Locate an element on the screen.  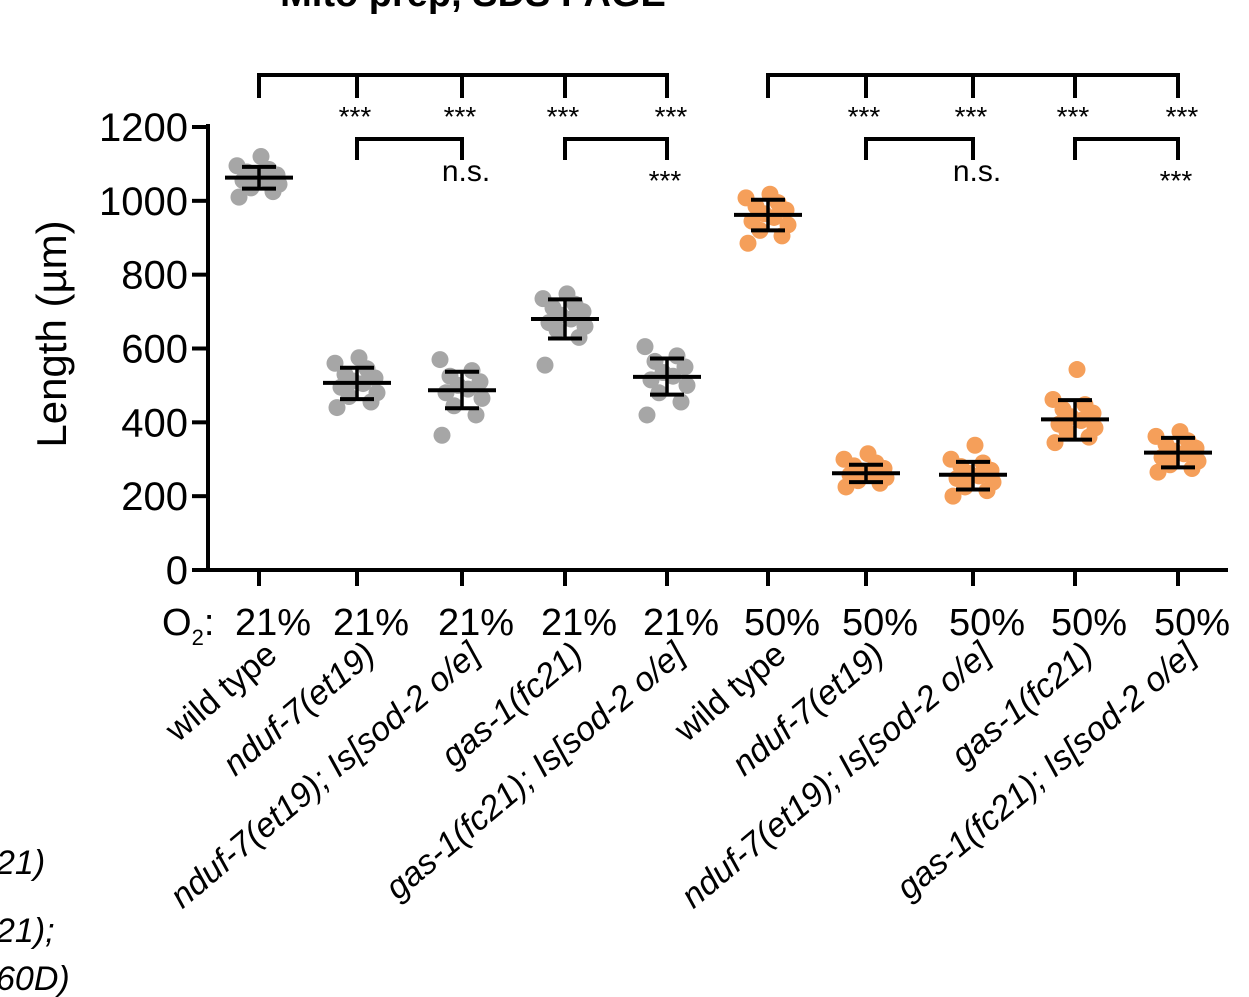
y-tick-label: 200 is located at coordinates (154, 497).